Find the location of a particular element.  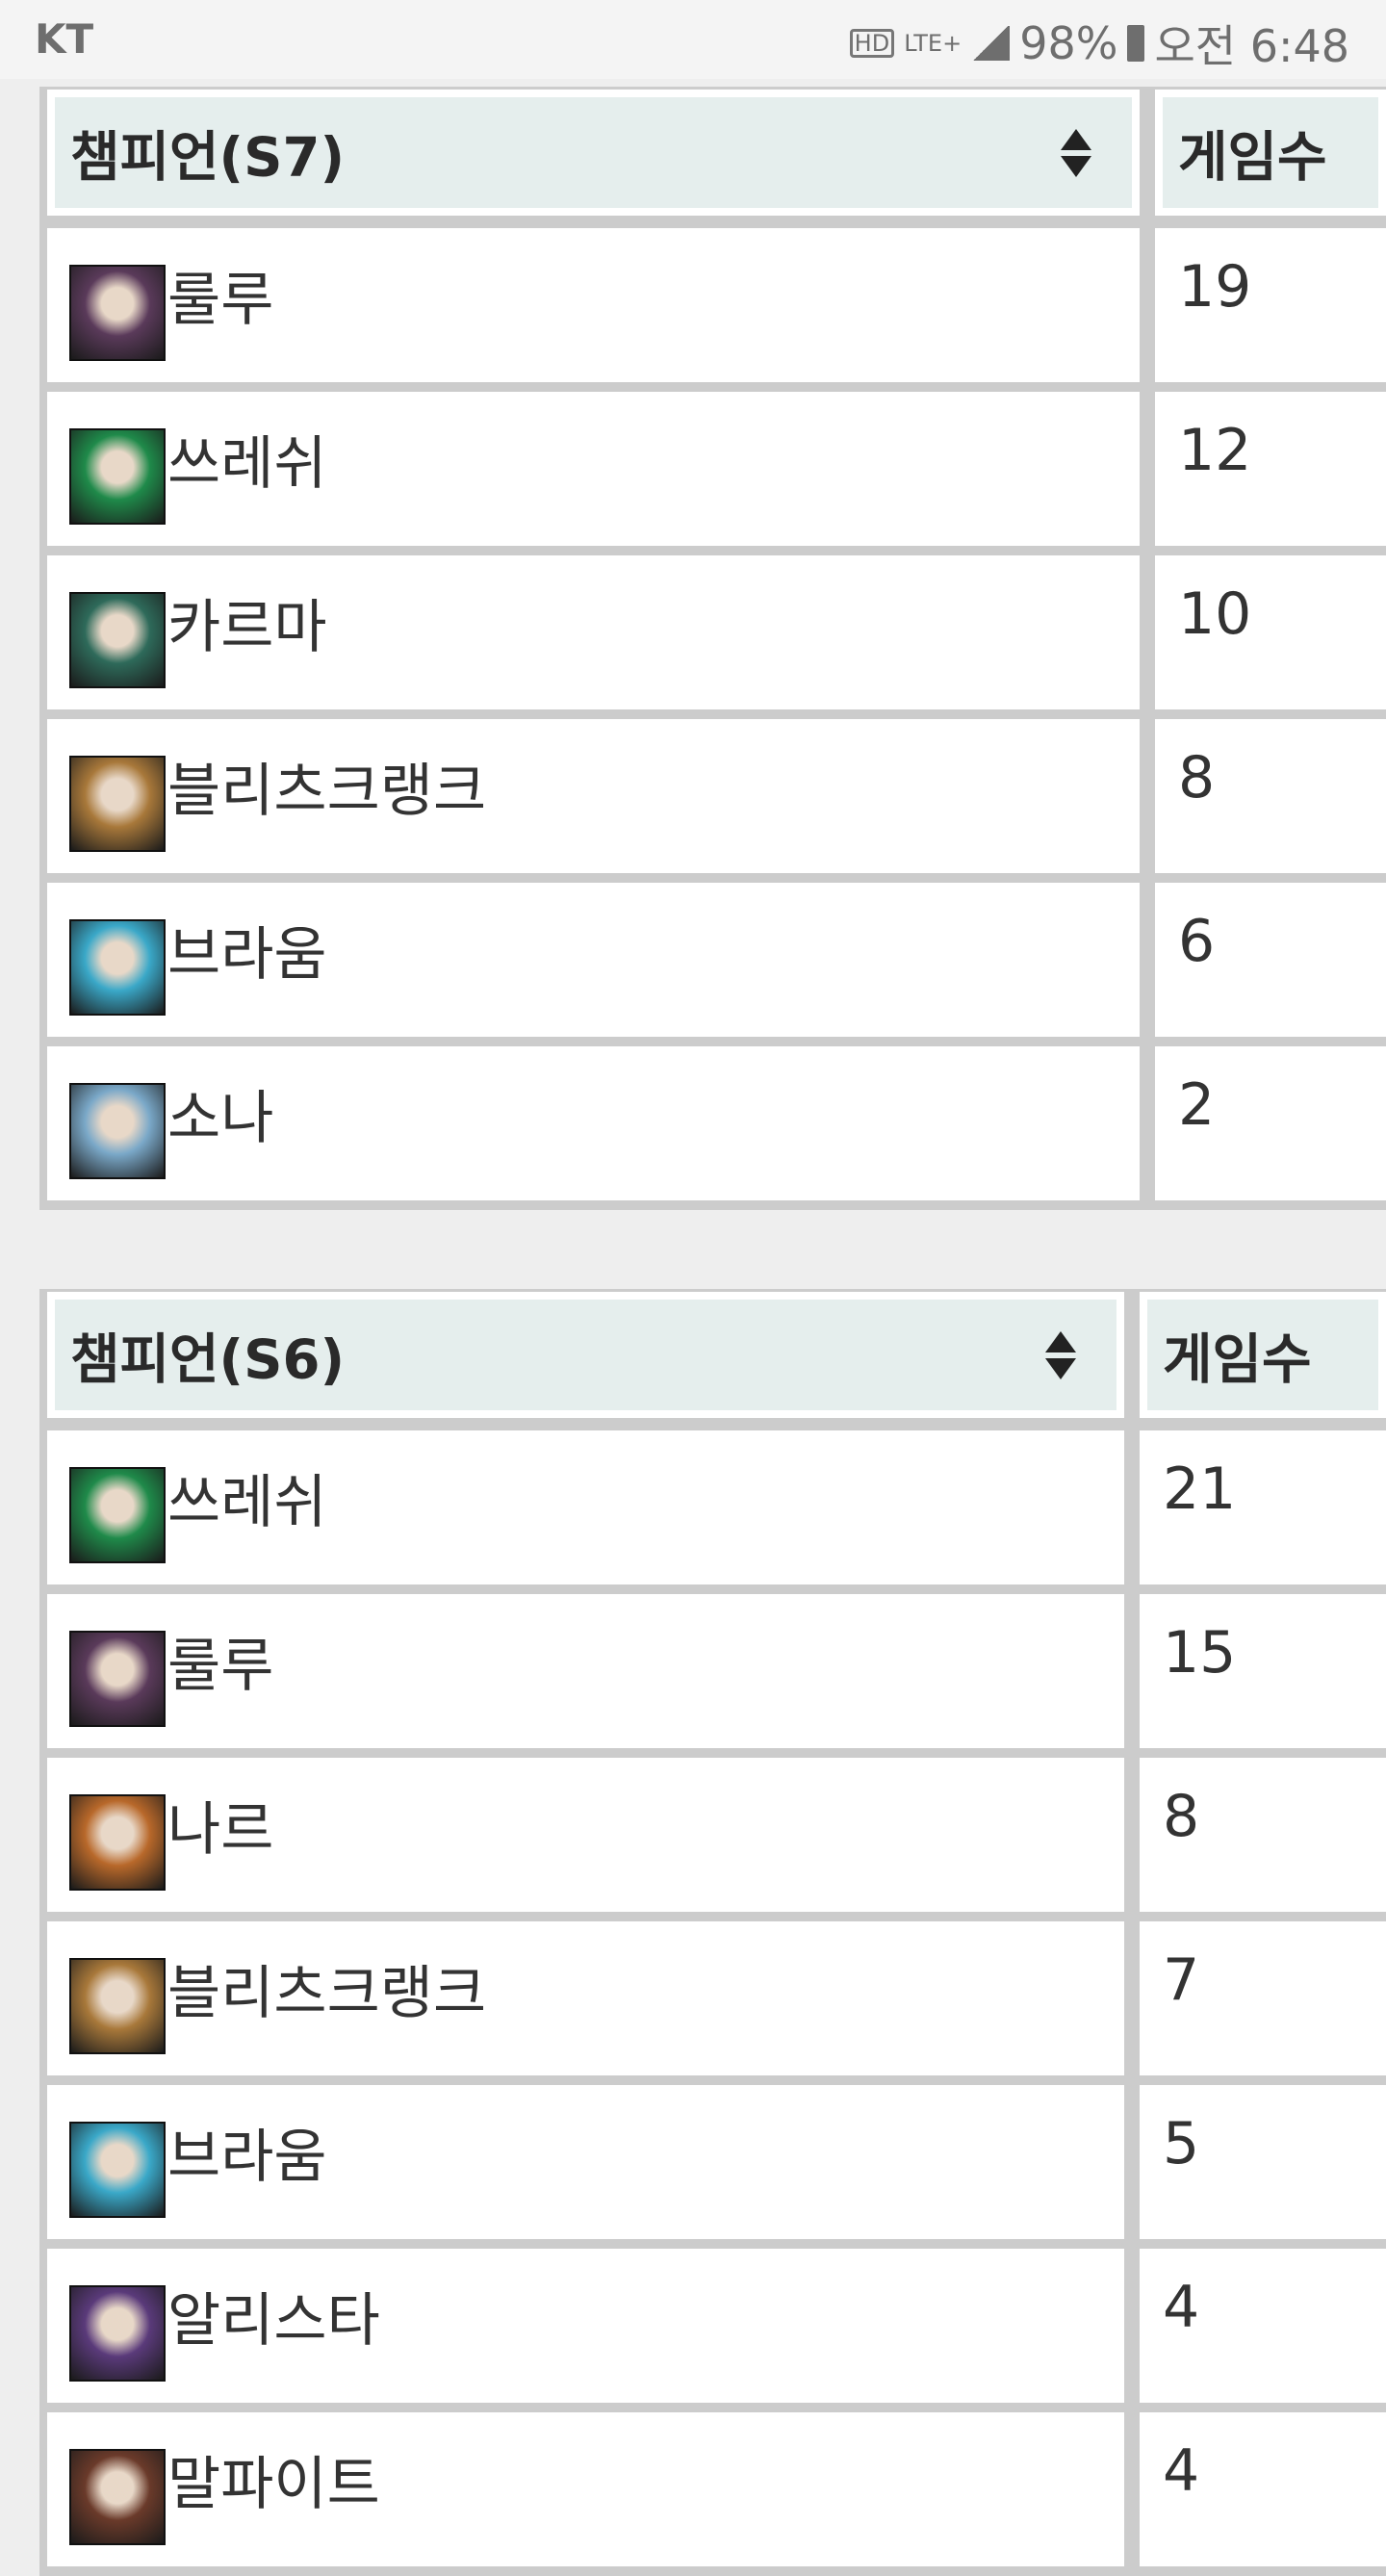

games-count: 12 is located at coordinates (1215, 451).